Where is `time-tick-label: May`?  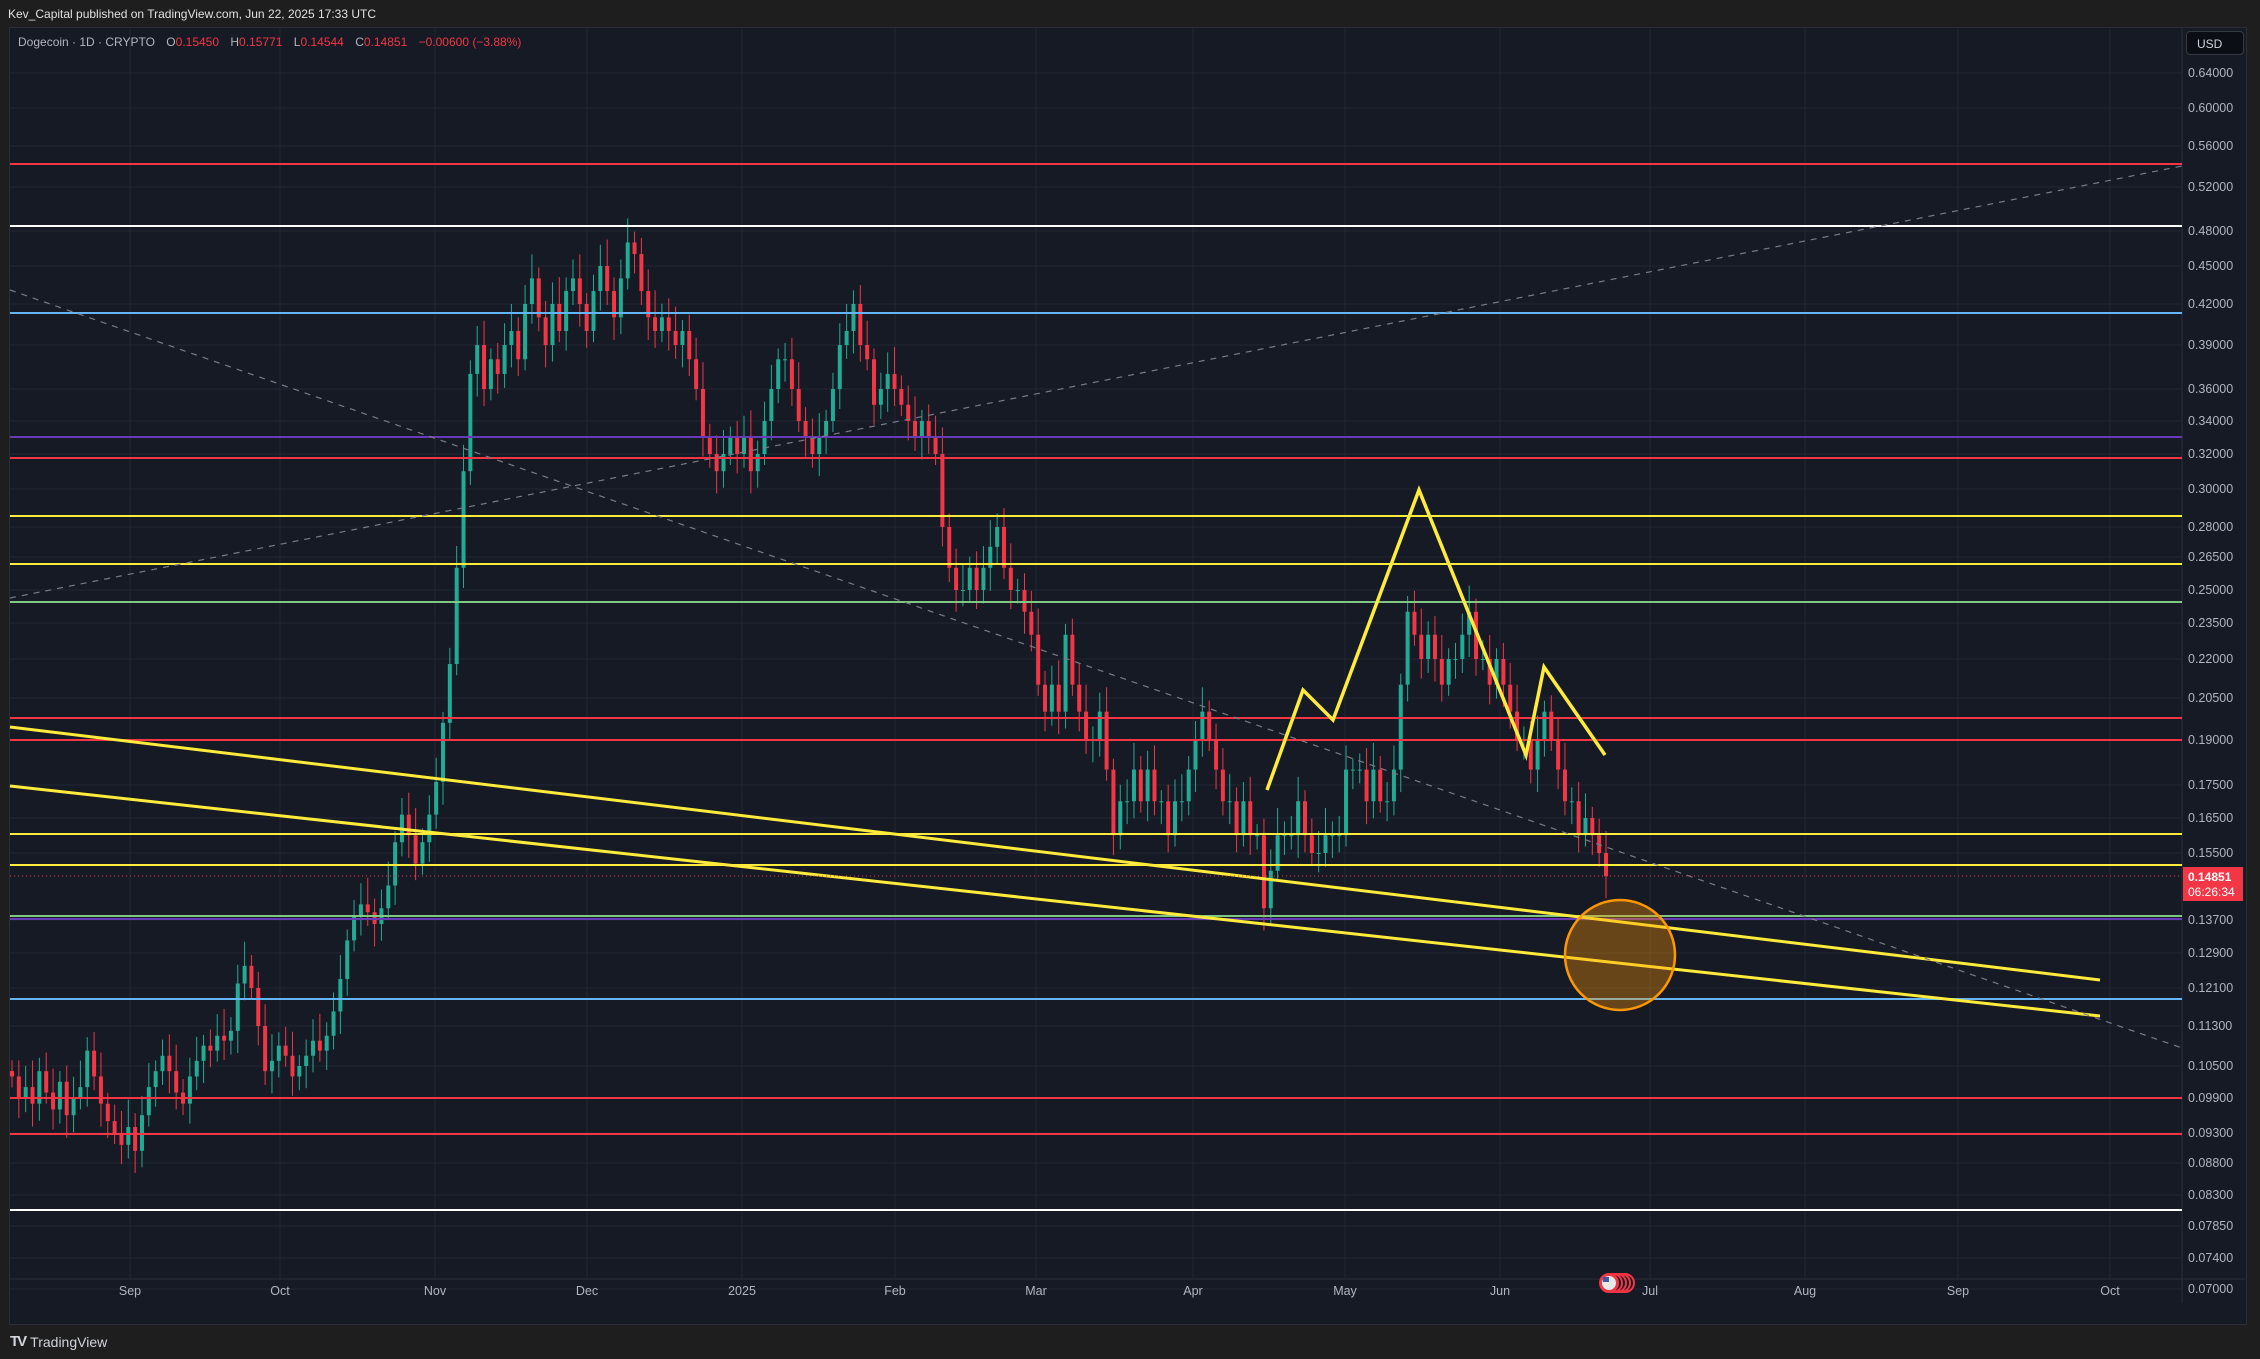 time-tick-label: May is located at coordinates (1345, 1291).